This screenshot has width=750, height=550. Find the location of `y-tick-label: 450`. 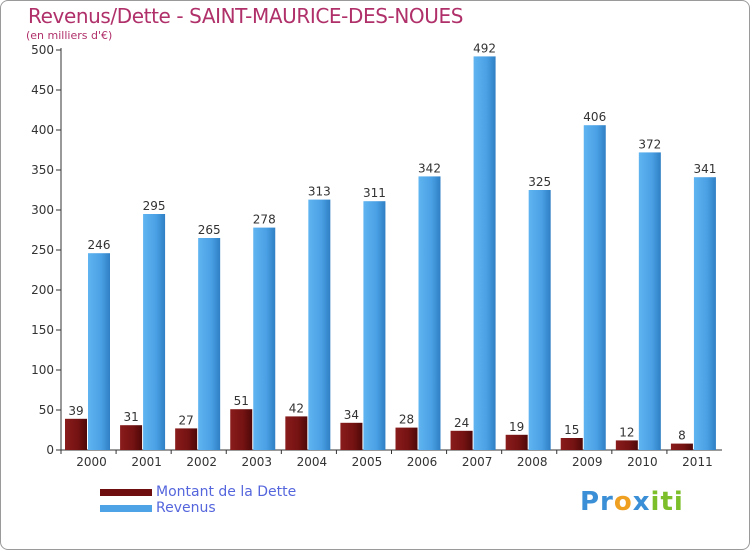

y-tick-label: 450 is located at coordinates (42, 90).